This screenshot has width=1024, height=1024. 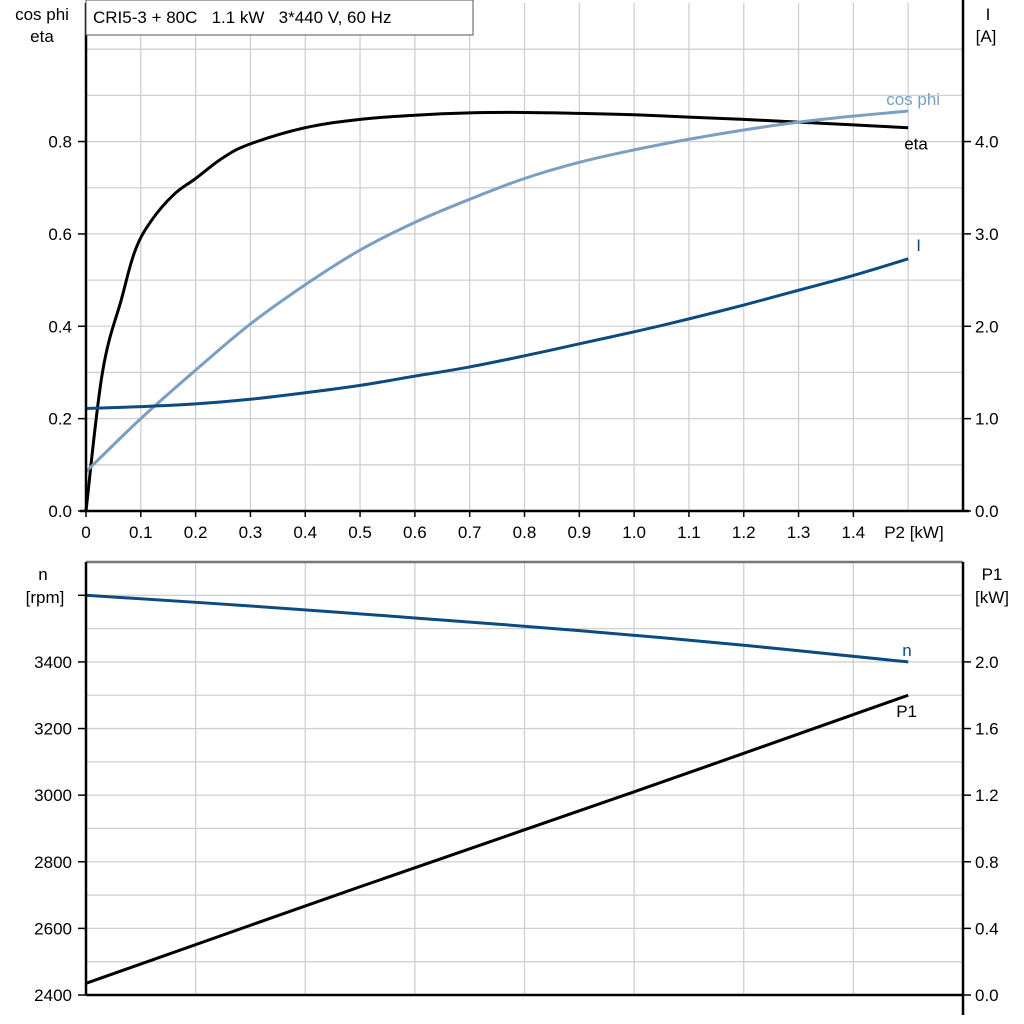 I want to click on y-left-tick-label: 2600, so click(x=53, y=928).